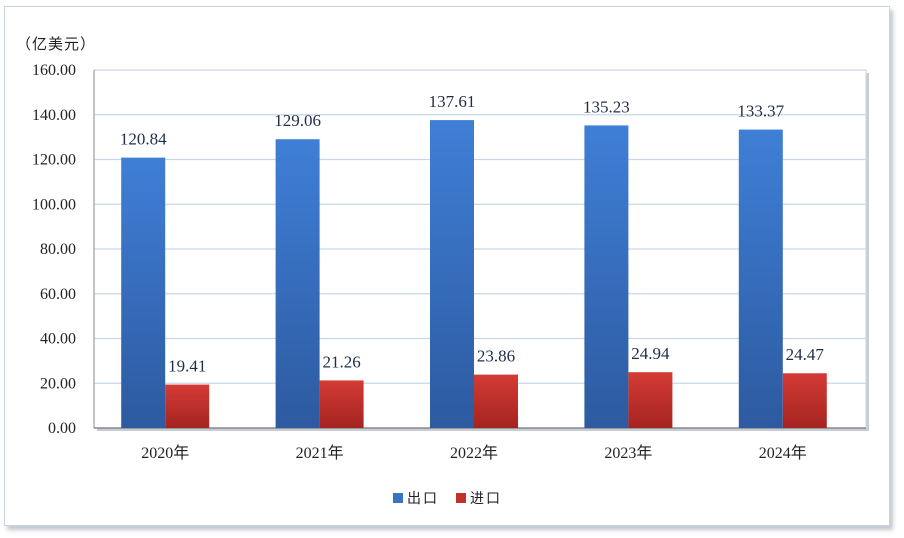 The image size is (904, 538). Describe the element at coordinates (143, 139) in the screenshot. I see `data-label: 120.84` at that location.